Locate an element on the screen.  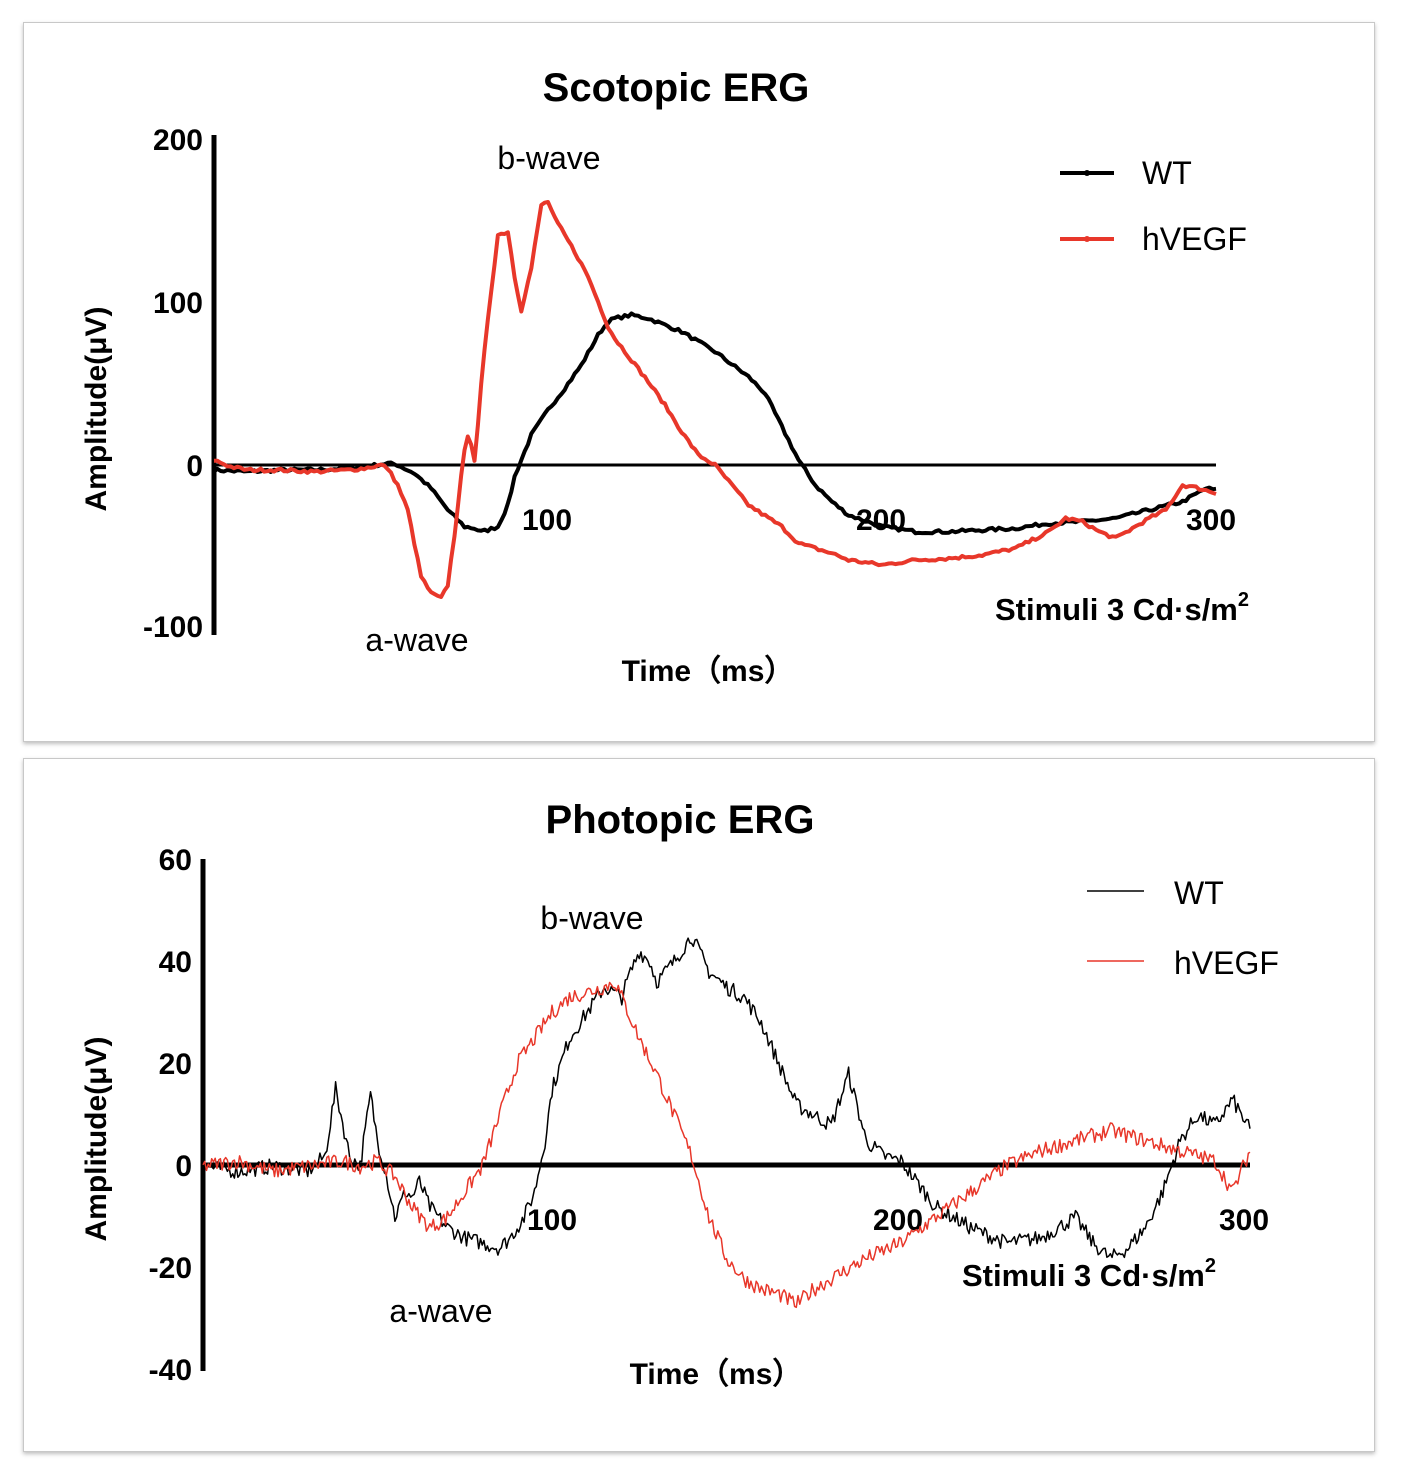
x-tick-label: 200 is located at coordinates (898, 1220).